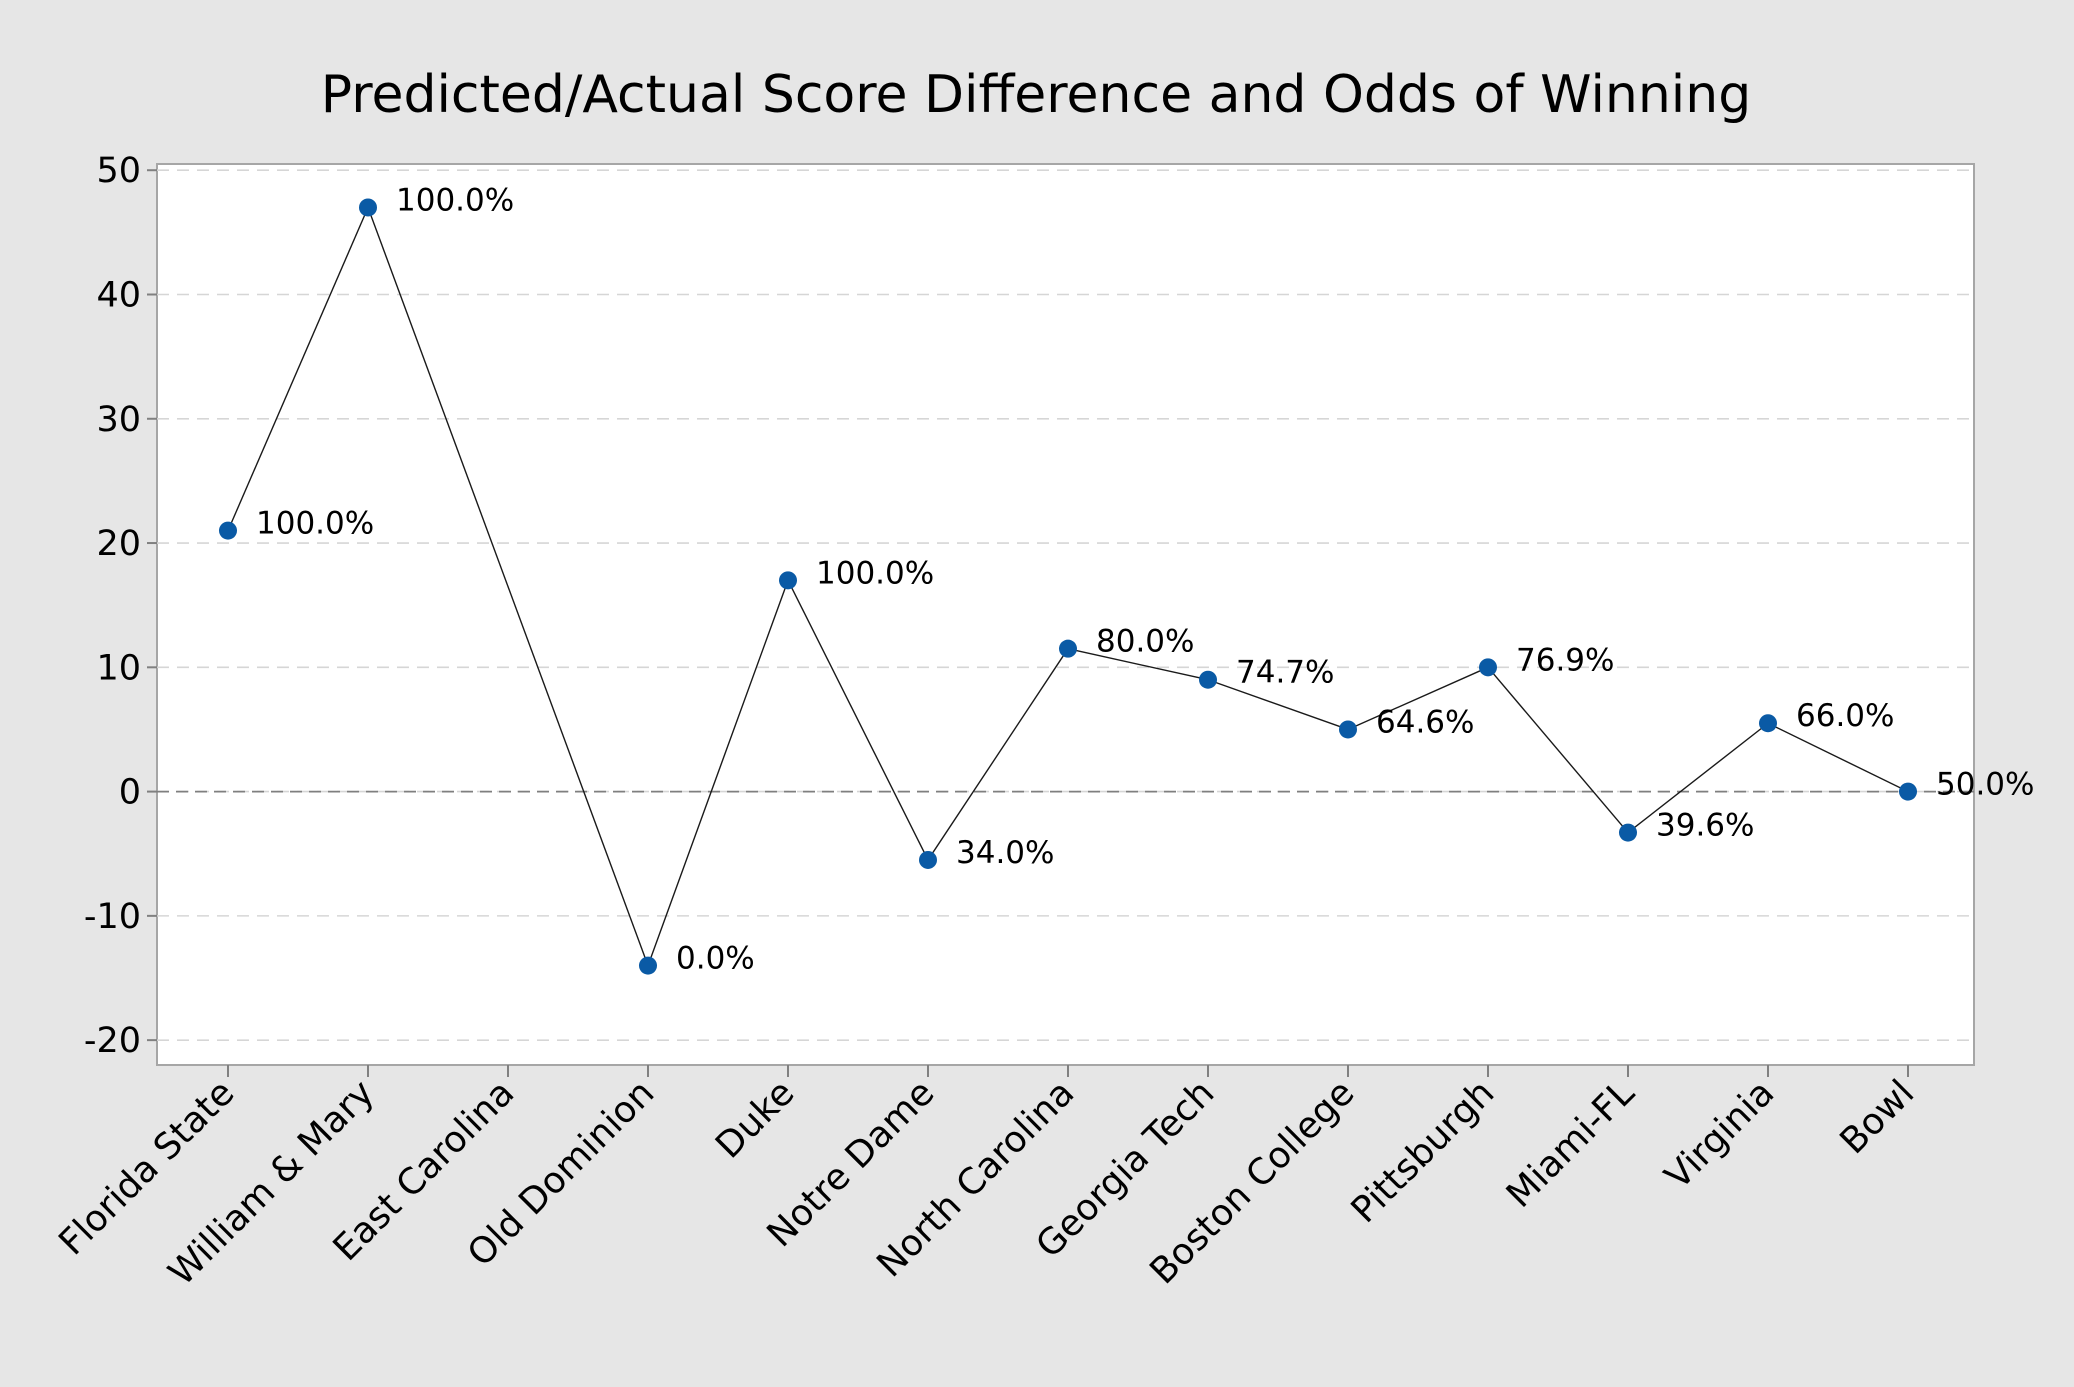  What do you see at coordinates (1719, 1134) in the screenshot?
I see `xtick-label: Virginia` at bounding box center [1719, 1134].